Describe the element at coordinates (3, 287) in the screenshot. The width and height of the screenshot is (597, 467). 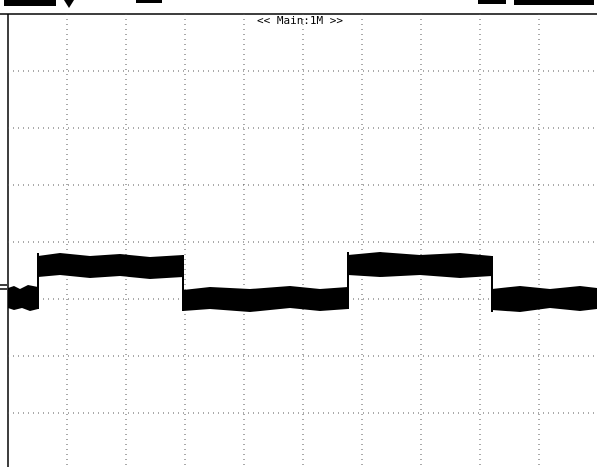
I see `ground-marker` at that location.